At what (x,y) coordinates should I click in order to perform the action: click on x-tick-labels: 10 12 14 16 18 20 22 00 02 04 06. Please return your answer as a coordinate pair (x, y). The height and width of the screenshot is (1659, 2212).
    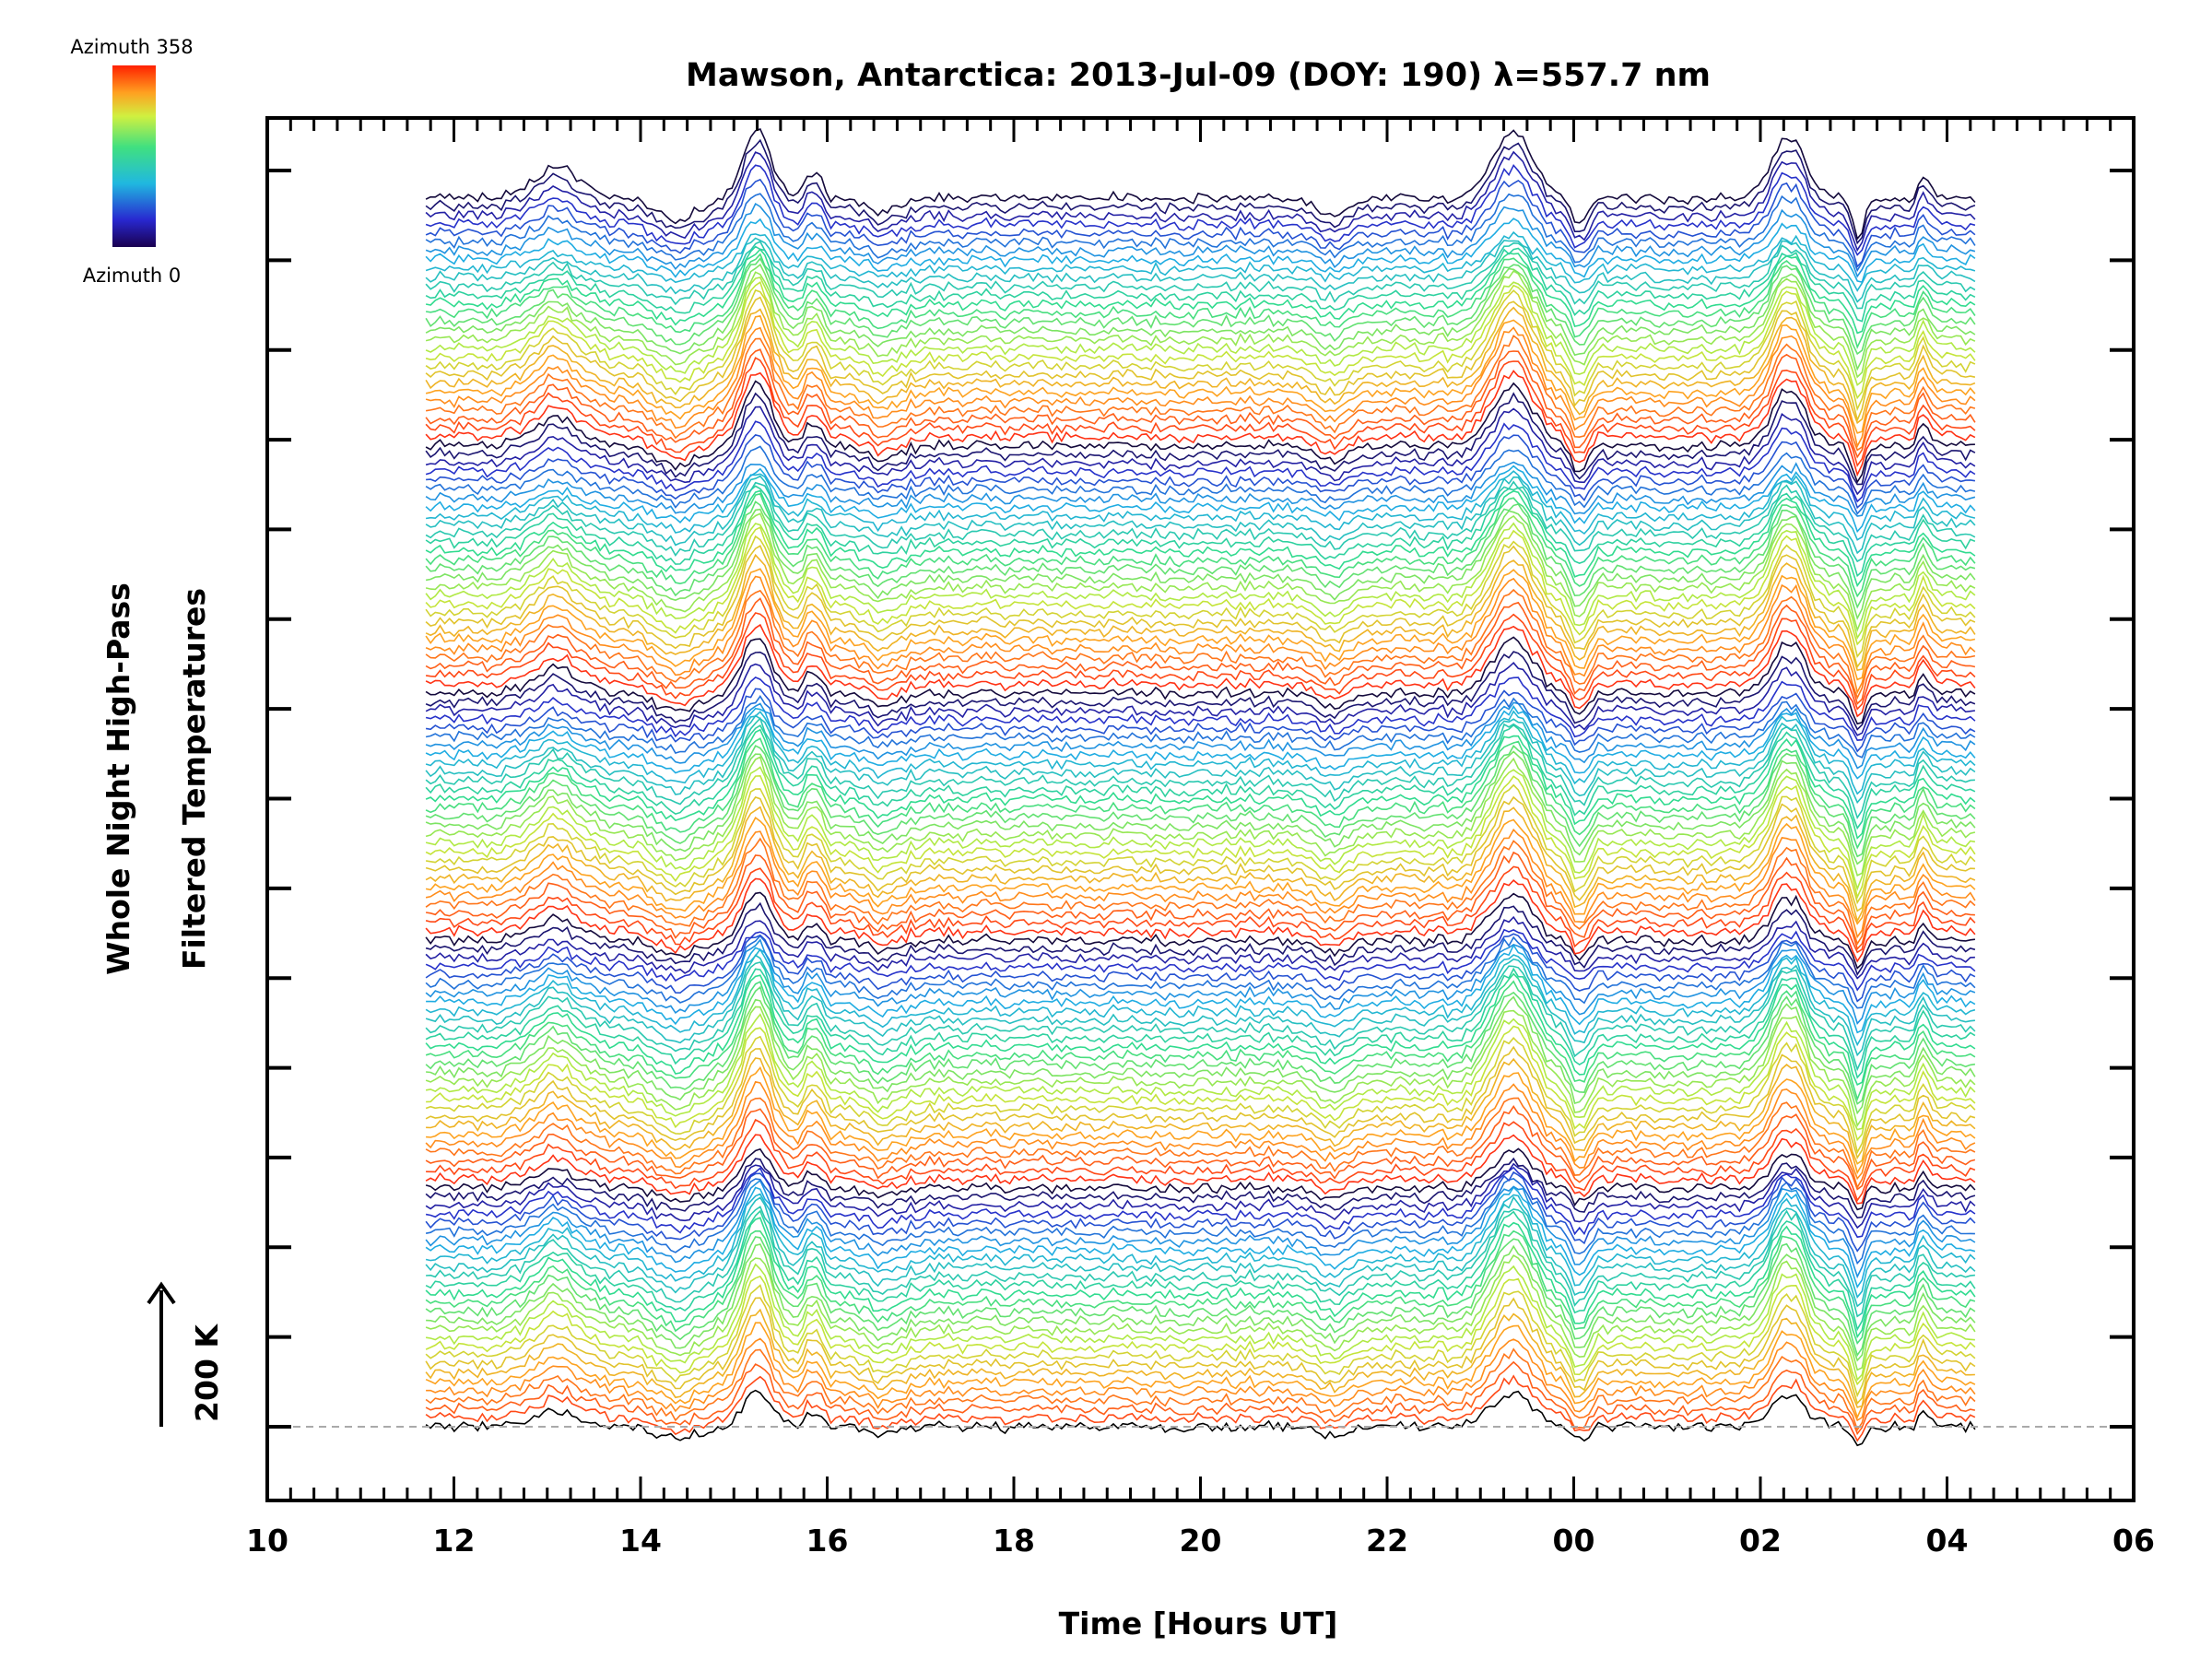
    Looking at the image, I should click on (1200, 1541).